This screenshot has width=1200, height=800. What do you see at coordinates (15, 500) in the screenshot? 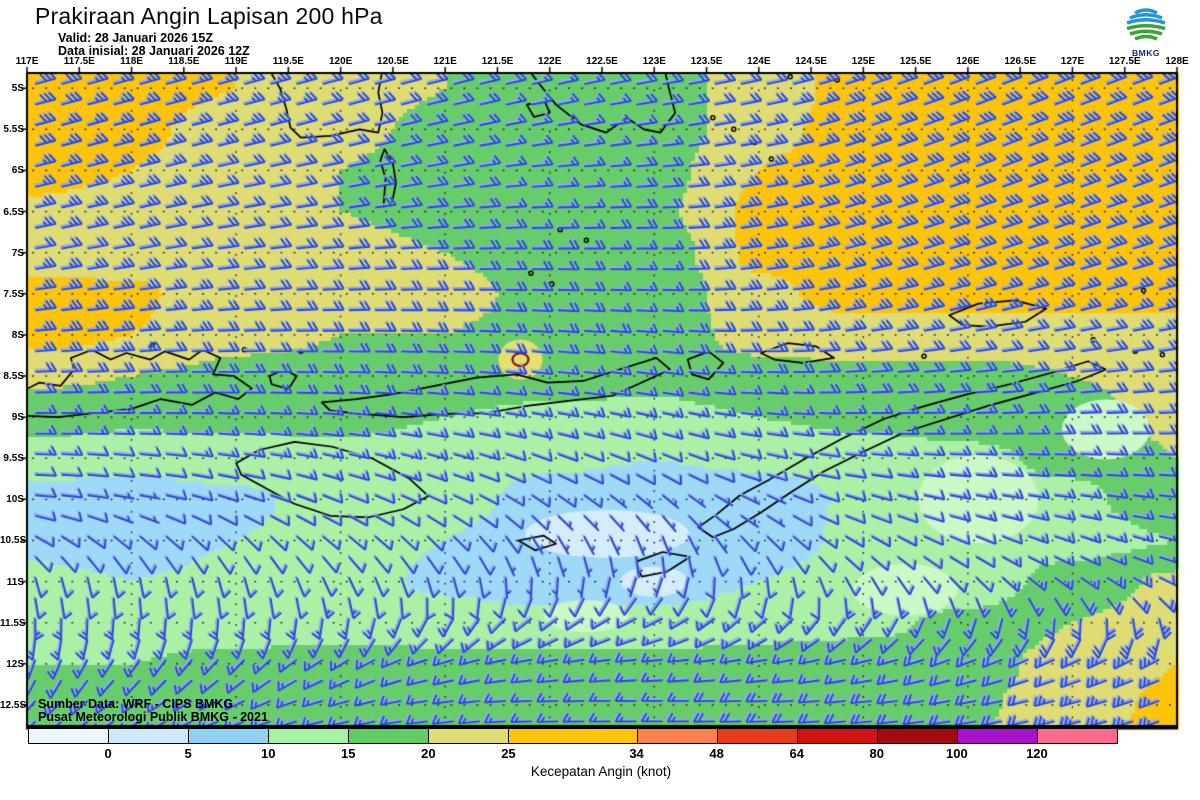
I see `lat-tick-label: 10S` at bounding box center [15, 500].